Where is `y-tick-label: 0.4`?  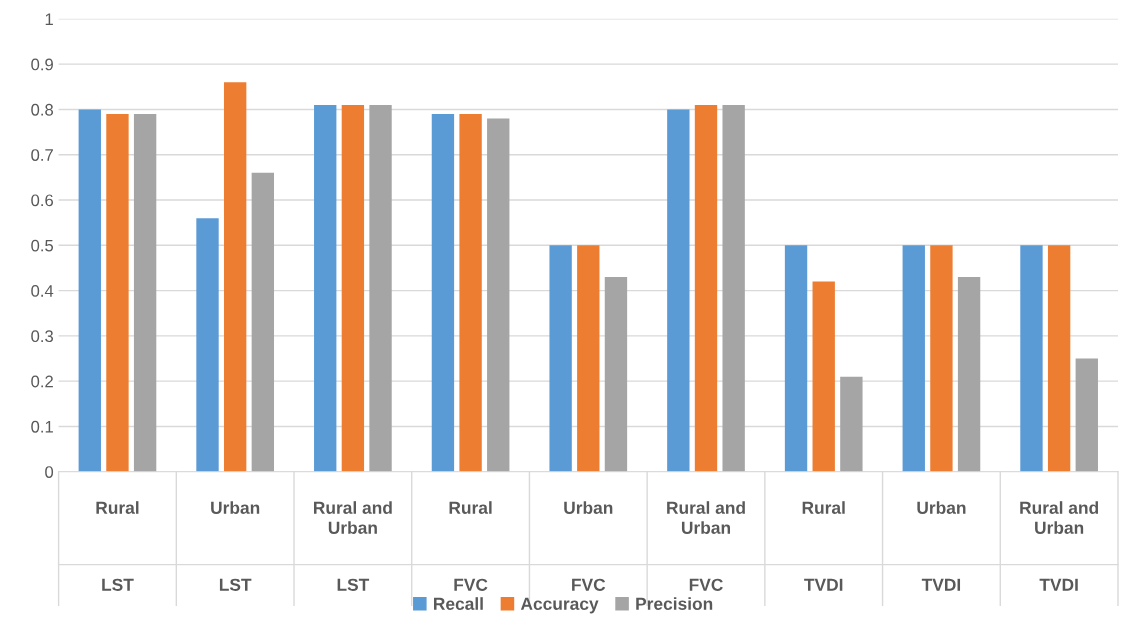 y-tick-label: 0.4 is located at coordinates (42, 291).